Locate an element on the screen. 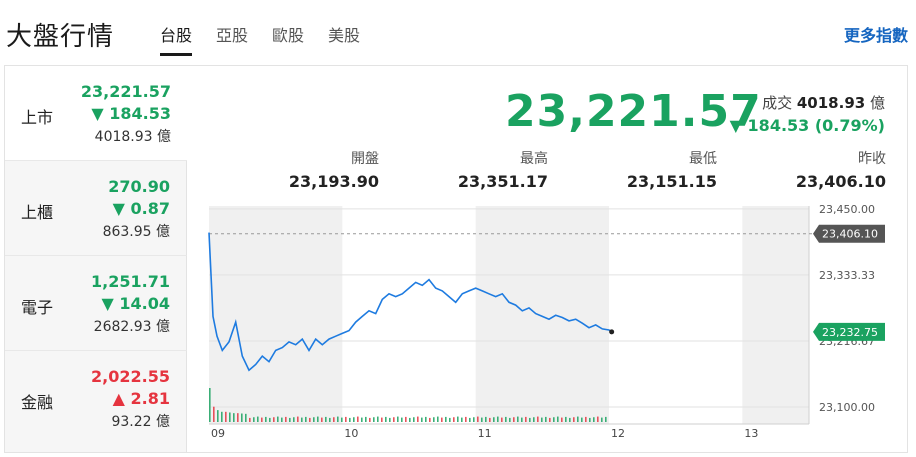  tab-us: 美股 is located at coordinates (344, 35).